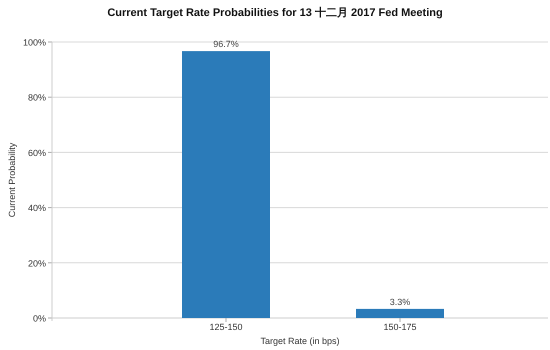 Image resolution: width=550 pixels, height=350 pixels. What do you see at coordinates (275, 12) in the screenshot?
I see `chart-title: Current Target Rate Probabilities for 13 十二月 2017 Fed Meeting` at bounding box center [275, 12].